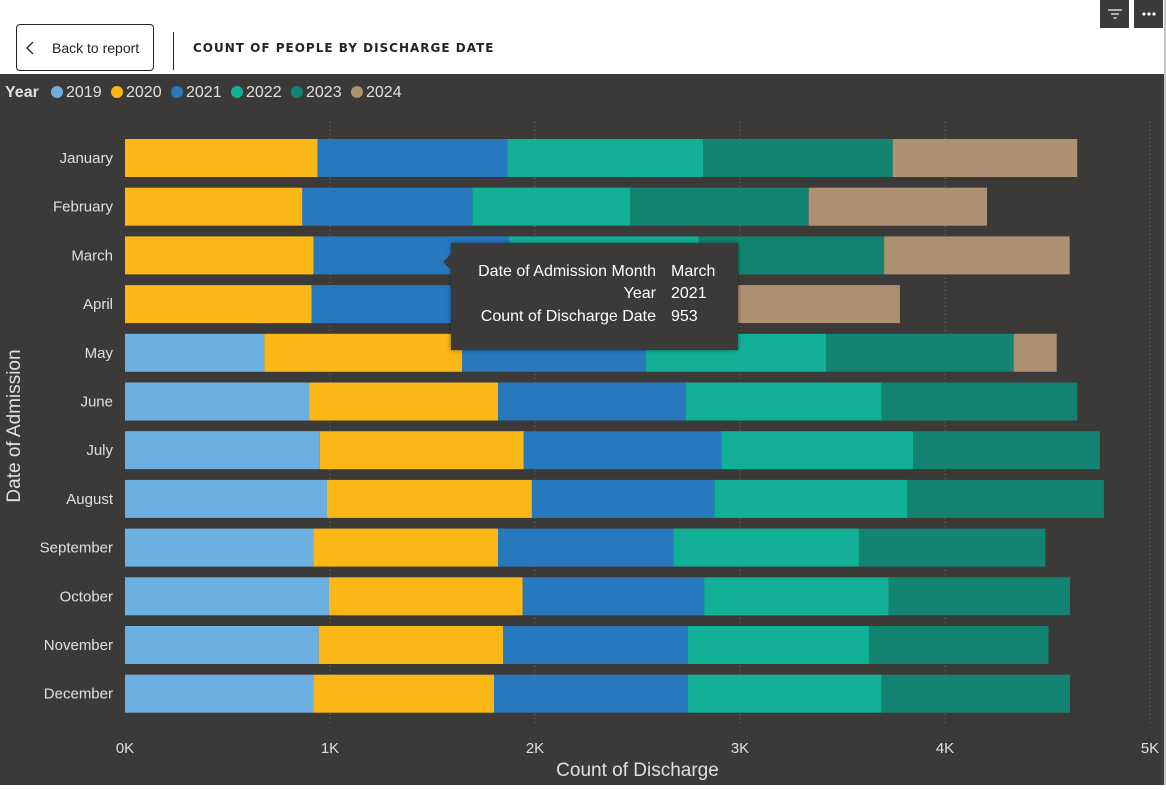 The image size is (1166, 790). I want to click on tooltip-key: Year, so click(639, 293).